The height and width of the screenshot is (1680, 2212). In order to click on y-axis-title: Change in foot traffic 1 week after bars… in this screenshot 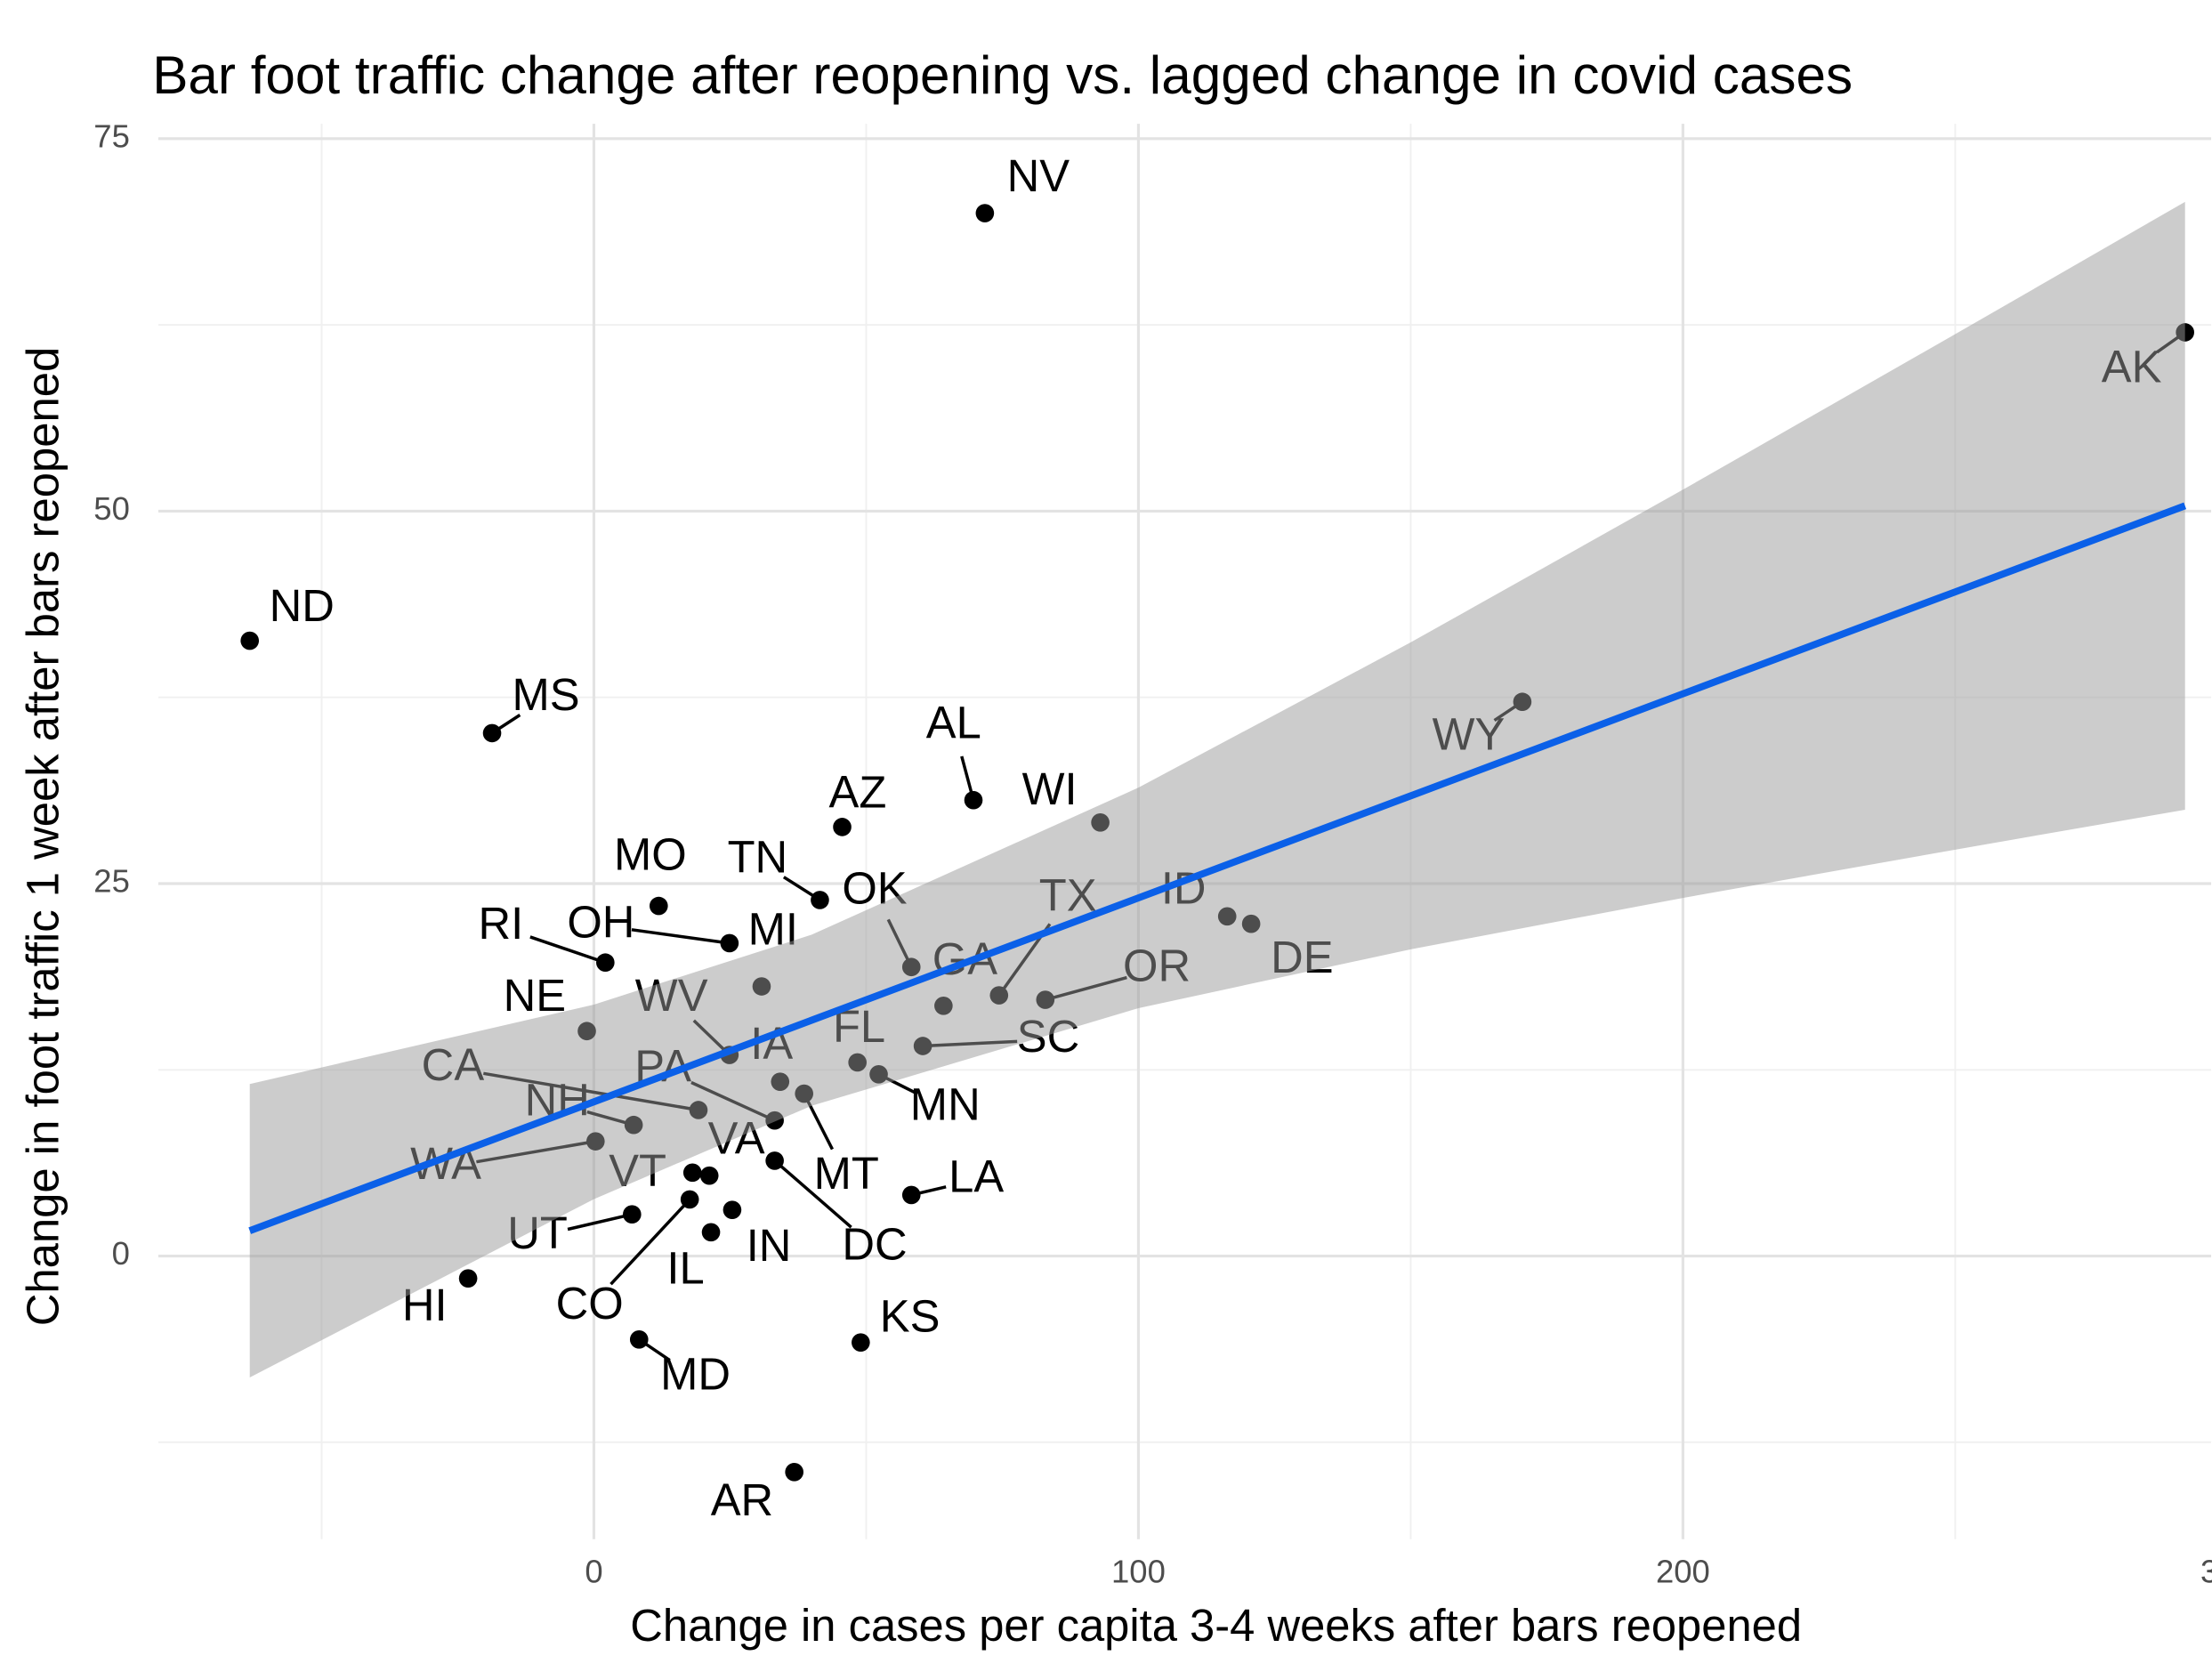, I will do `click(44, 837)`.